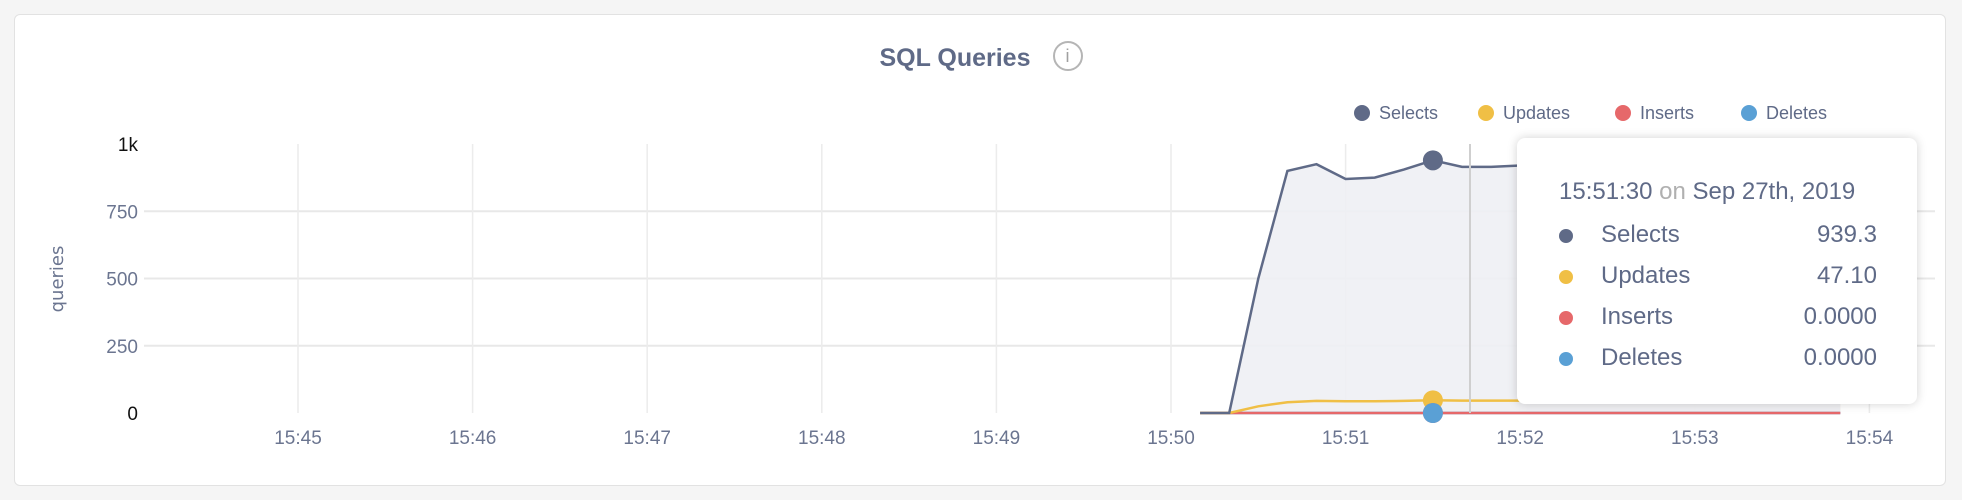 This screenshot has width=1962, height=500. What do you see at coordinates (1520, 438) in the screenshot?
I see `x-tick-label: 15:52` at bounding box center [1520, 438].